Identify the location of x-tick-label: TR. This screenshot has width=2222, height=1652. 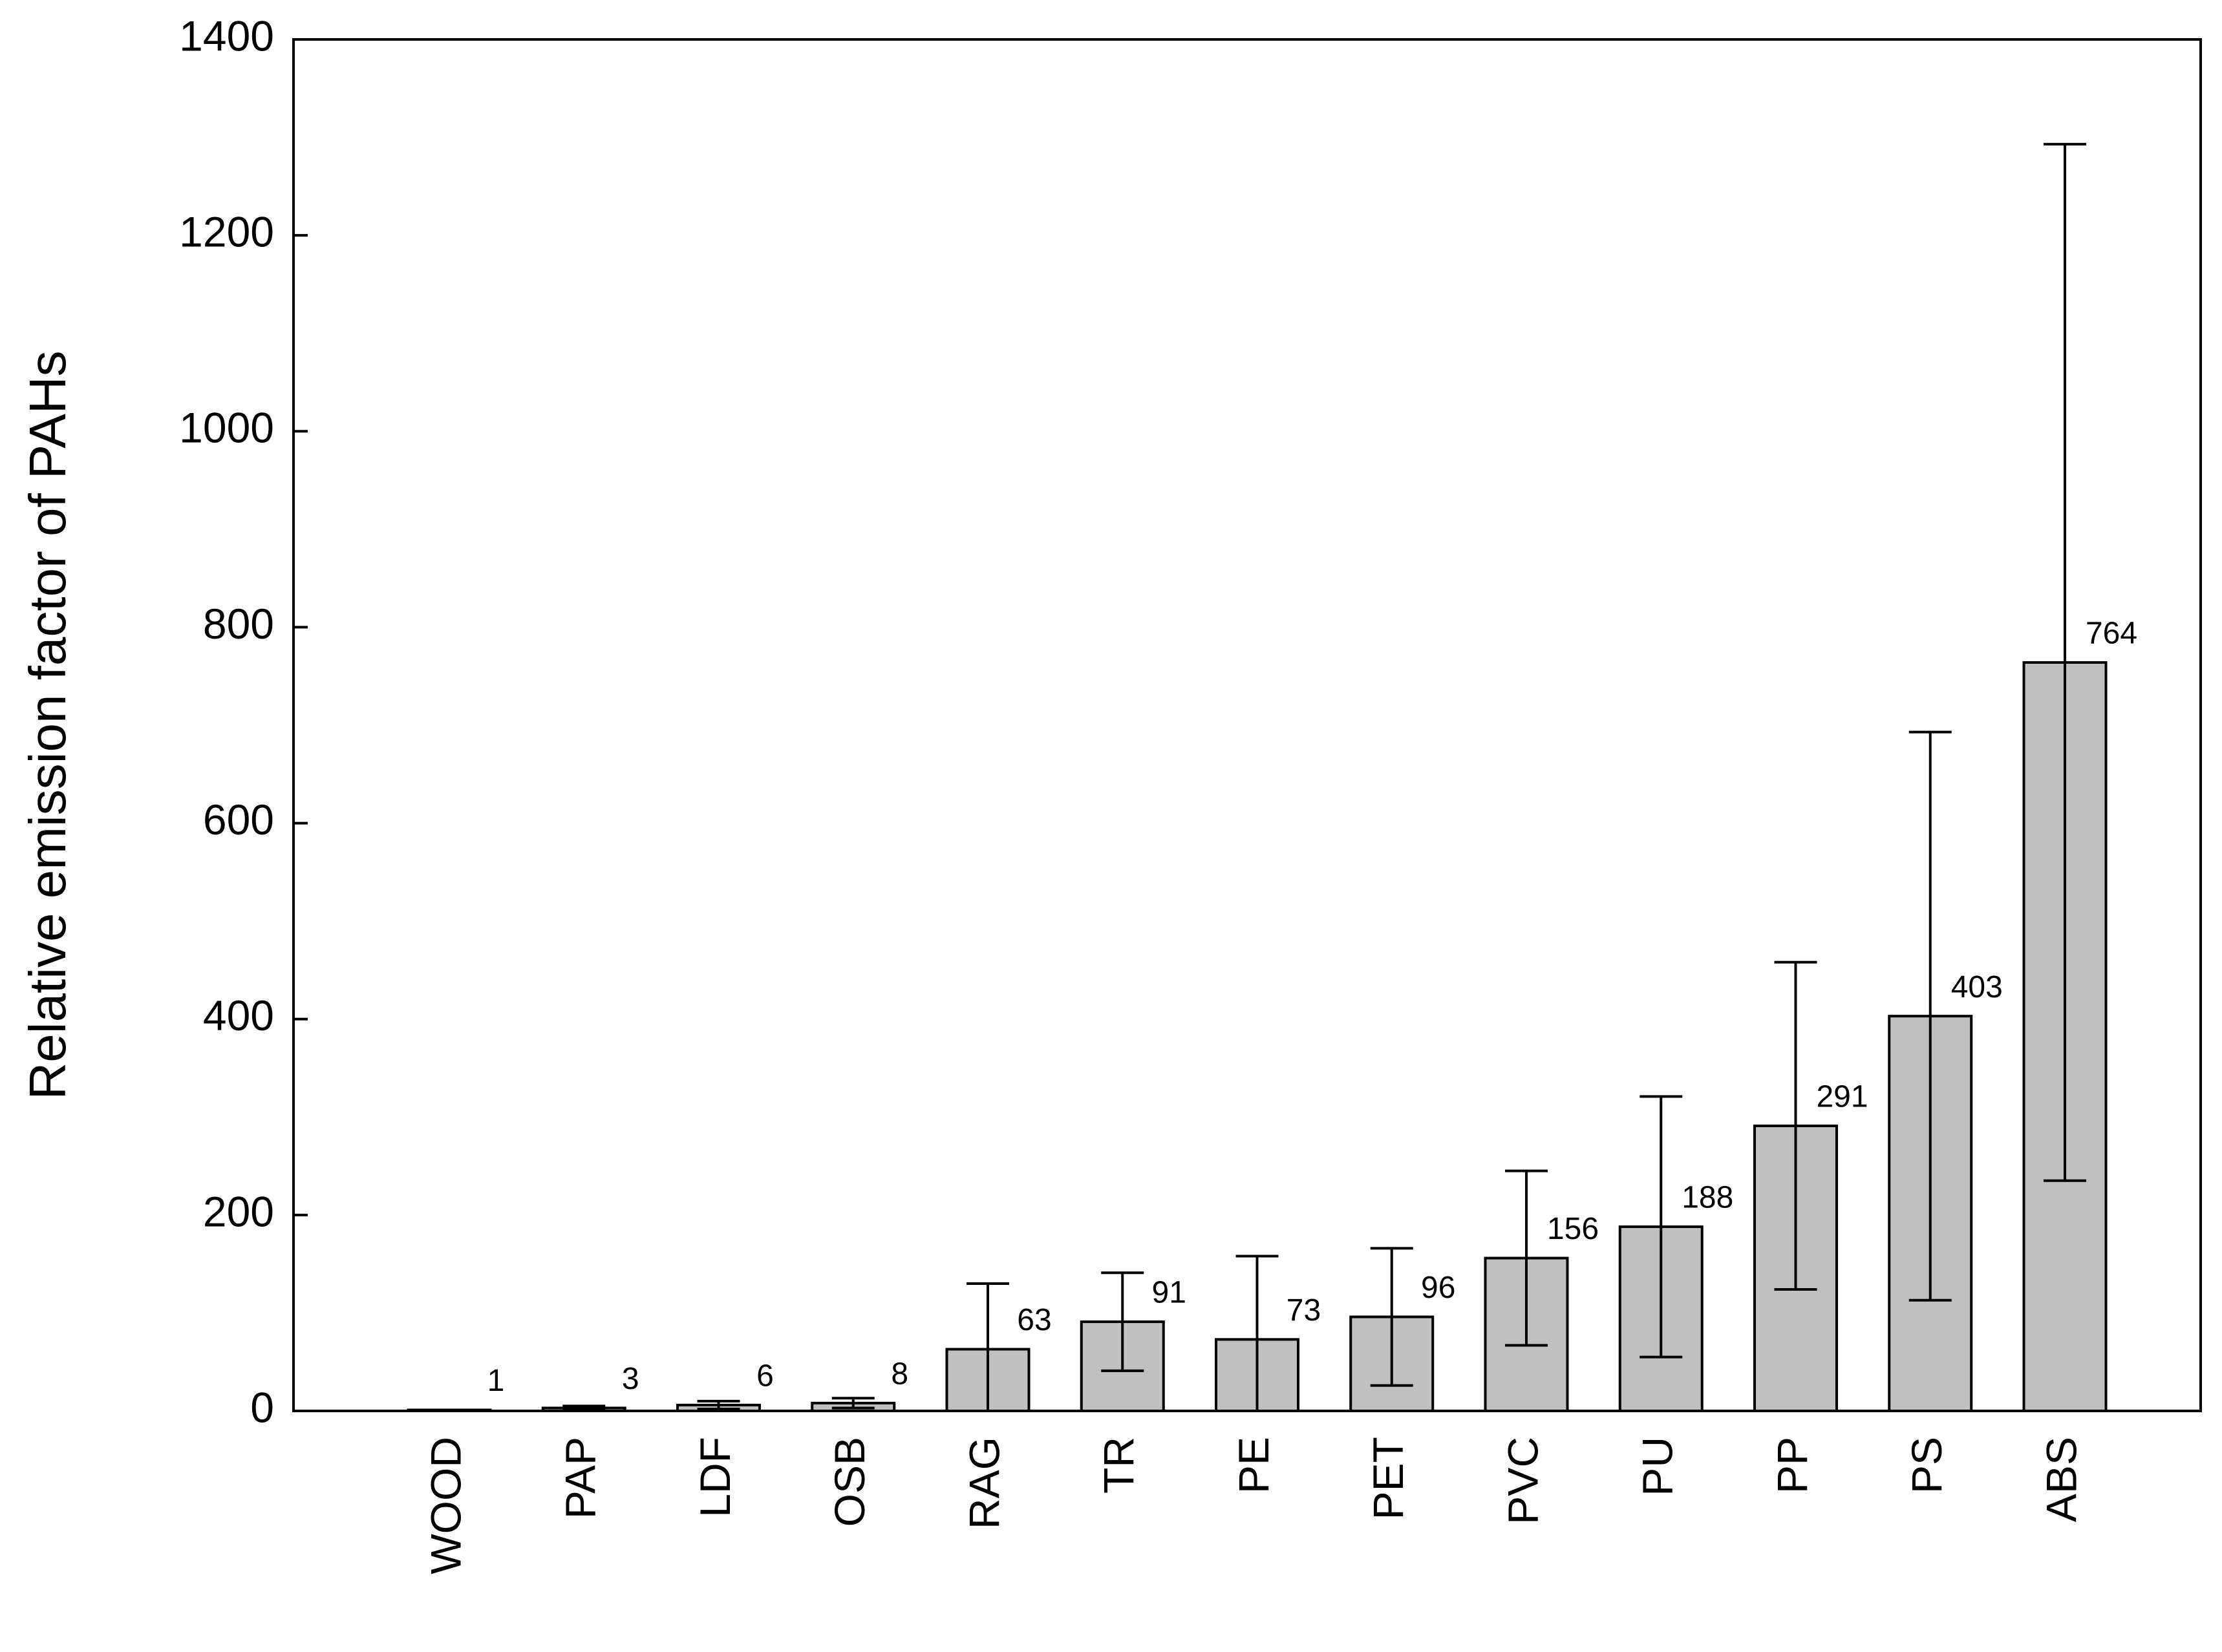
(1119, 1465).